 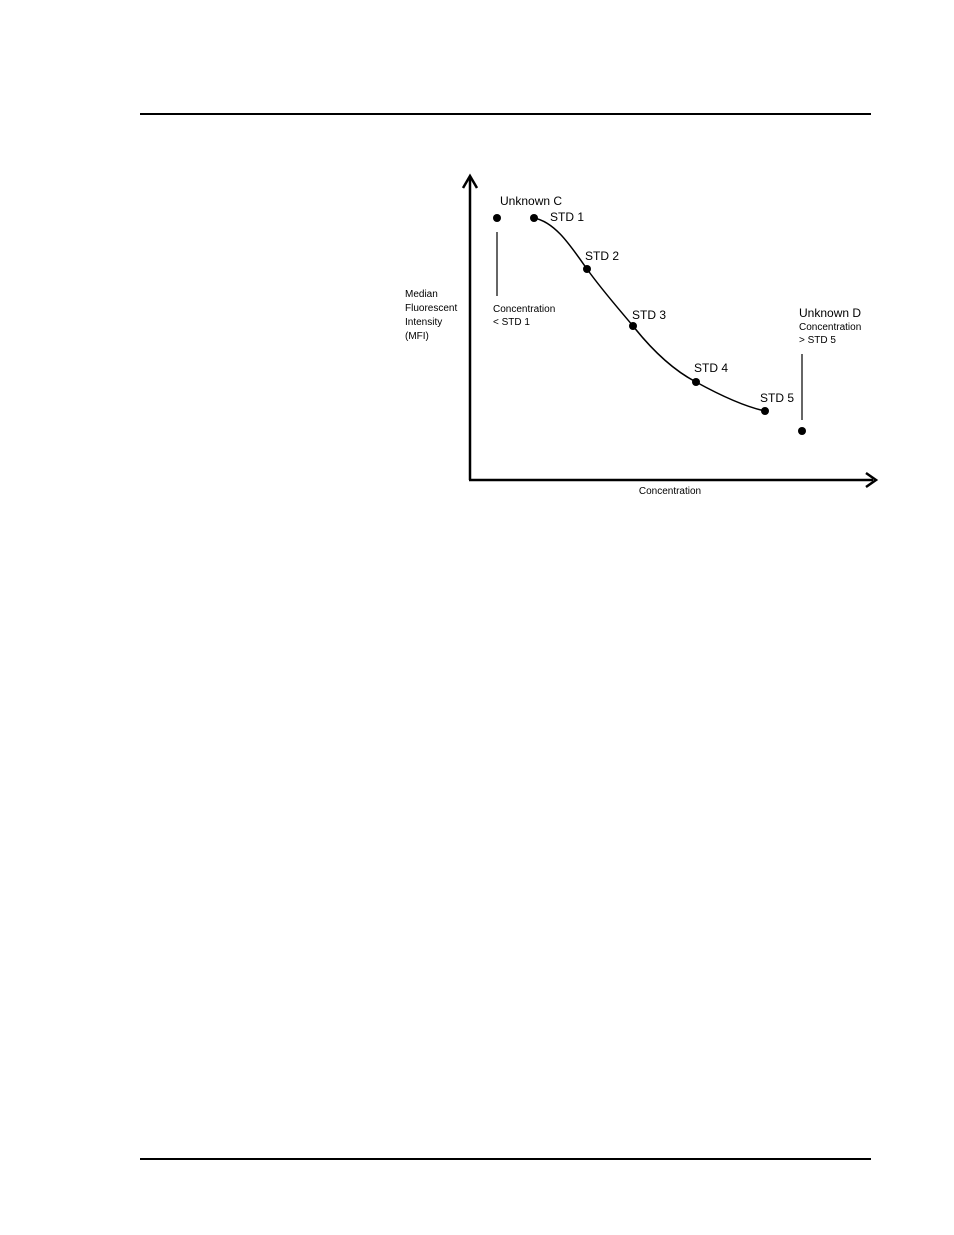 What do you see at coordinates (872, 480) in the screenshot?
I see `x-axis-arrowhead` at bounding box center [872, 480].